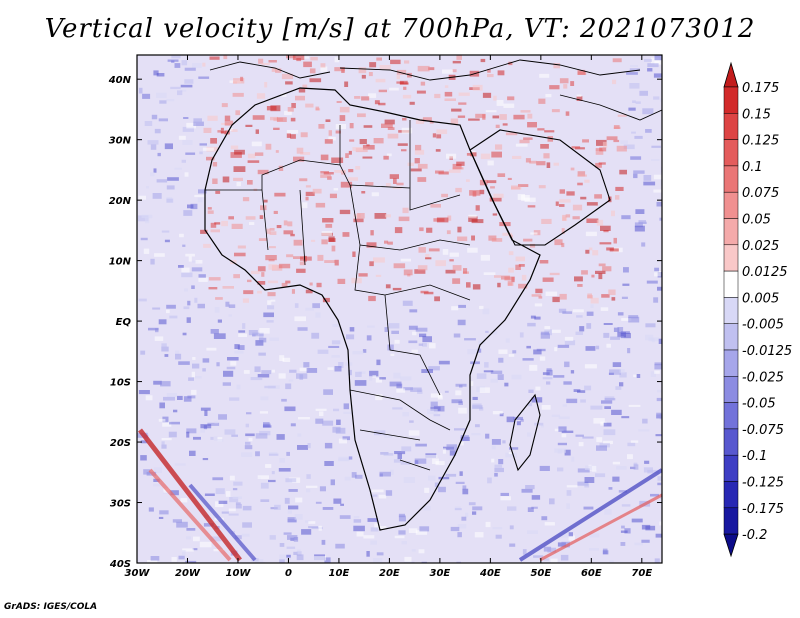  I want to click on lon-tick-label: 20E, so click(389, 573).